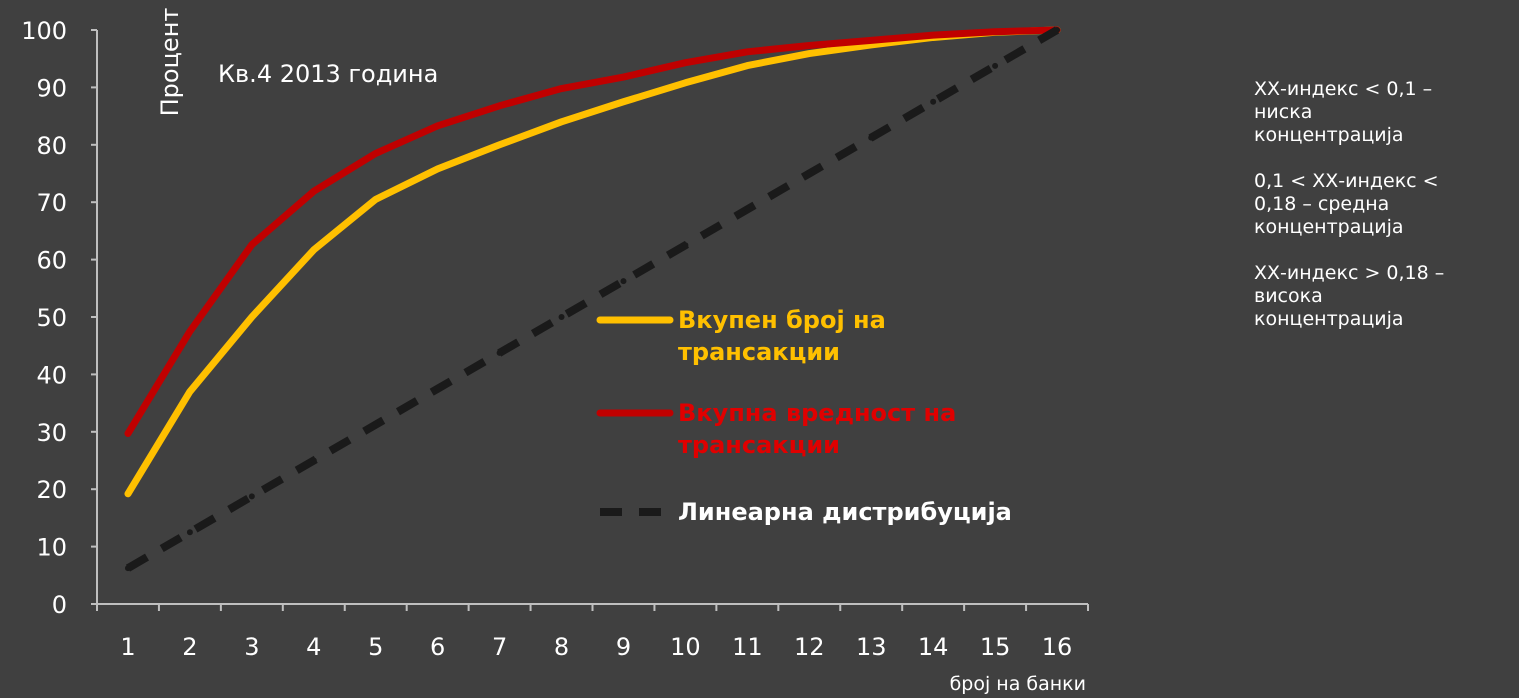 This screenshot has height=698, width=1519. Describe the element at coordinates (51, 375) in the screenshot. I see `y-tick-label: 40` at that location.